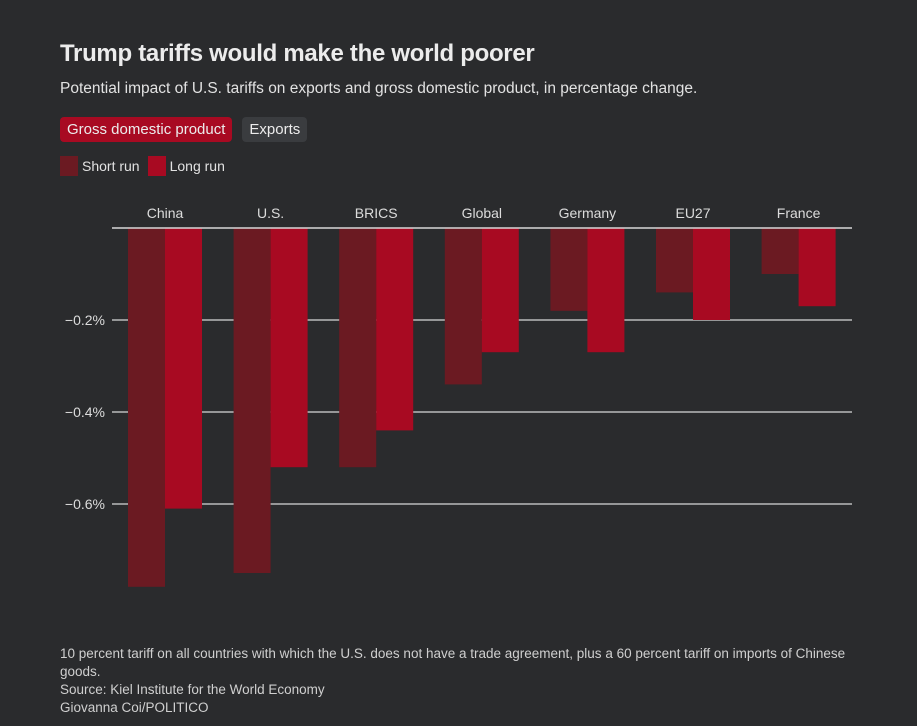  What do you see at coordinates (358, 348) in the screenshot?
I see `bar-brics-short-run` at bounding box center [358, 348].